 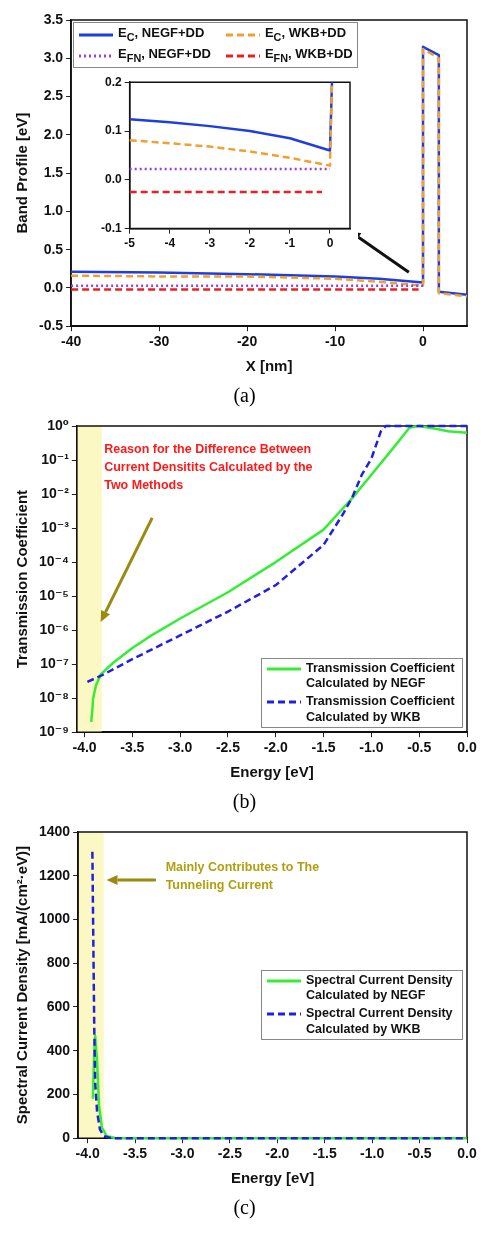 What do you see at coordinates (58, 1005) in the screenshot?
I see `y-tick-label: 600` at bounding box center [58, 1005].